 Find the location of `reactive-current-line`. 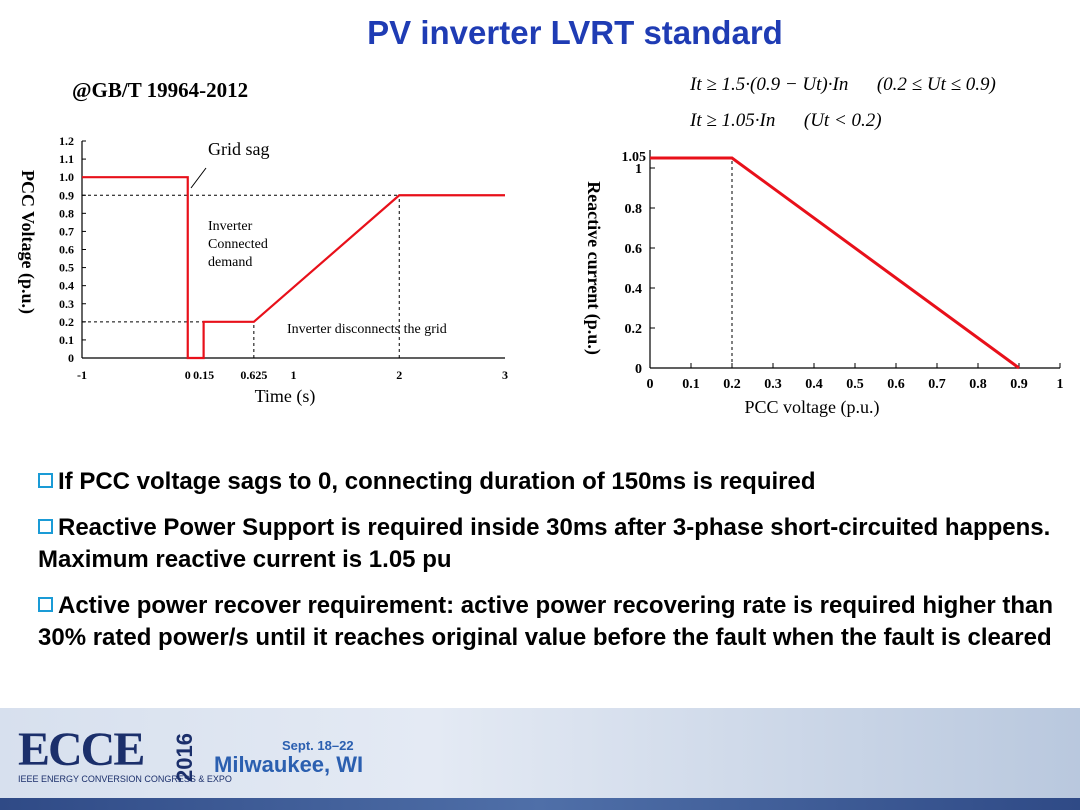

reactive-current-line is located at coordinates (835, 263).